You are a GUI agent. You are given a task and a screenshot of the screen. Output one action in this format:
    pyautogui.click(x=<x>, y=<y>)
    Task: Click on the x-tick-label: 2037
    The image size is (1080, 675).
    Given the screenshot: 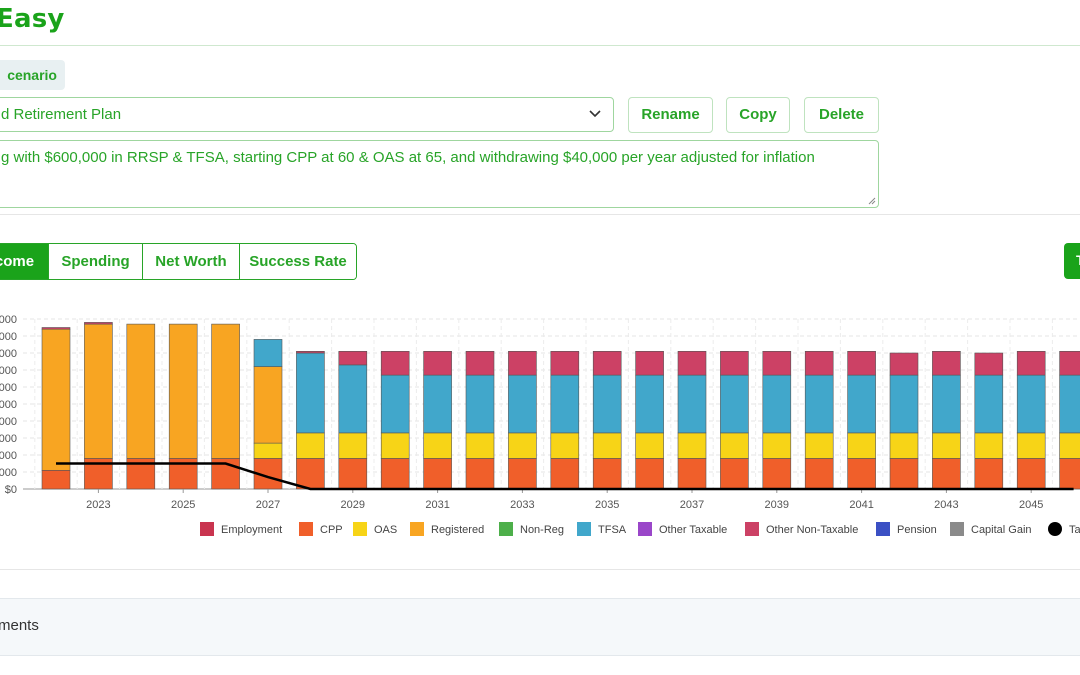 What is the action you would take?
    pyautogui.click(x=692, y=505)
    